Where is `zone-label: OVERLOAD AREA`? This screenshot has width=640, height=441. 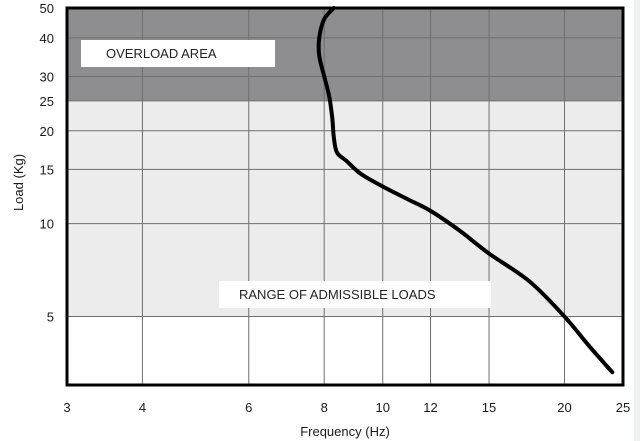 zone-label: OVERLOAD AREA is located at coordinates (161, 53).